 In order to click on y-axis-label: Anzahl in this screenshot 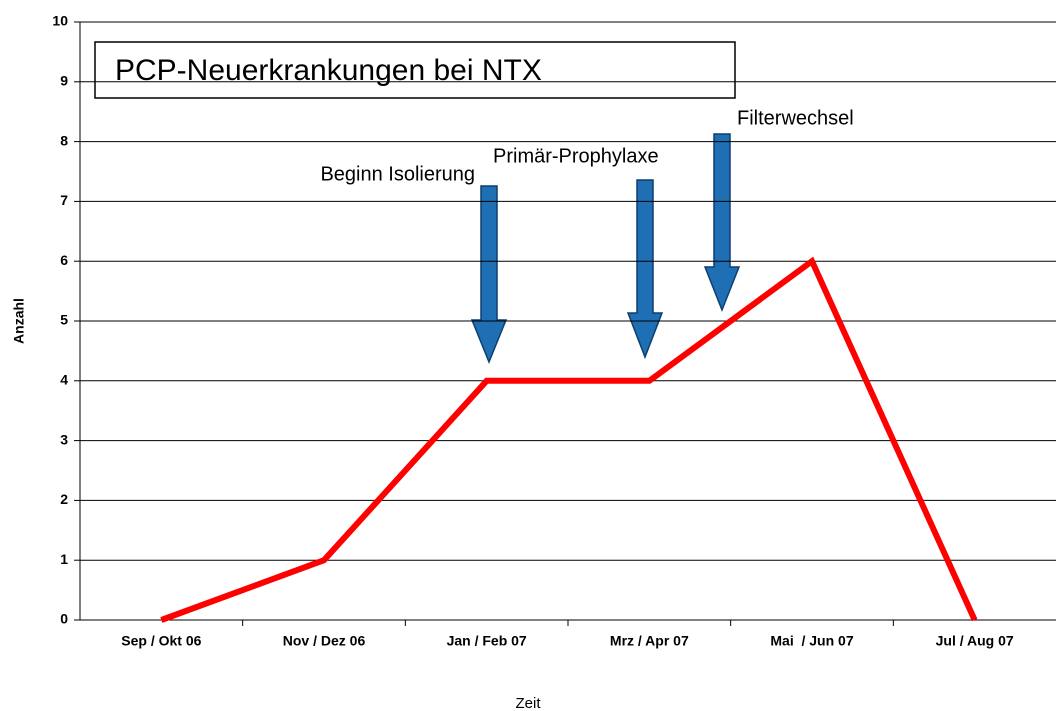, I will do `click(19, 321)`.